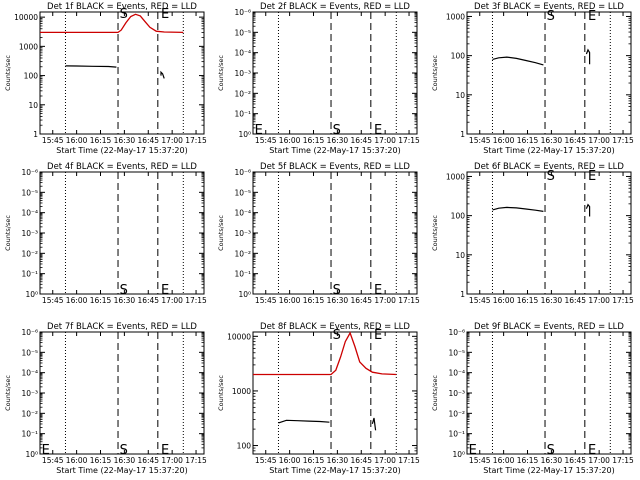  Describe the element at coordinates (33, 105) in the screenshot. I see `y-tick-label: 10` at that location.